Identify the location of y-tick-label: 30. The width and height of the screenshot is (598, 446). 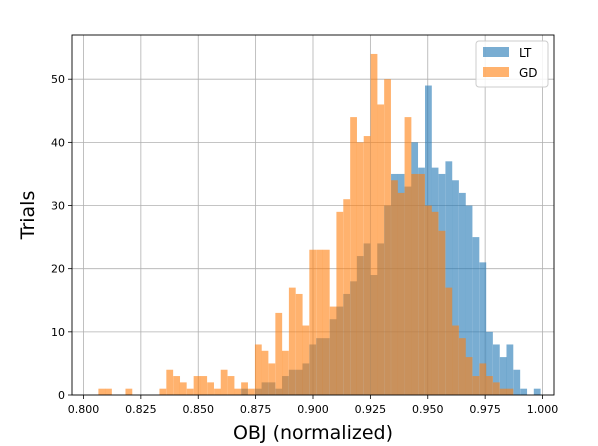
(58, 206).